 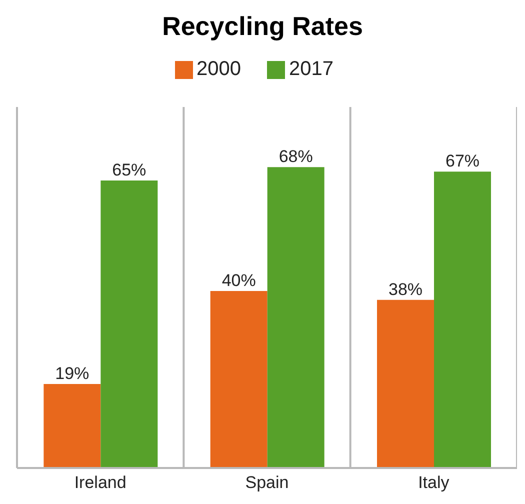 I want to click on data-label: 67%, so click(x=462, y=161).